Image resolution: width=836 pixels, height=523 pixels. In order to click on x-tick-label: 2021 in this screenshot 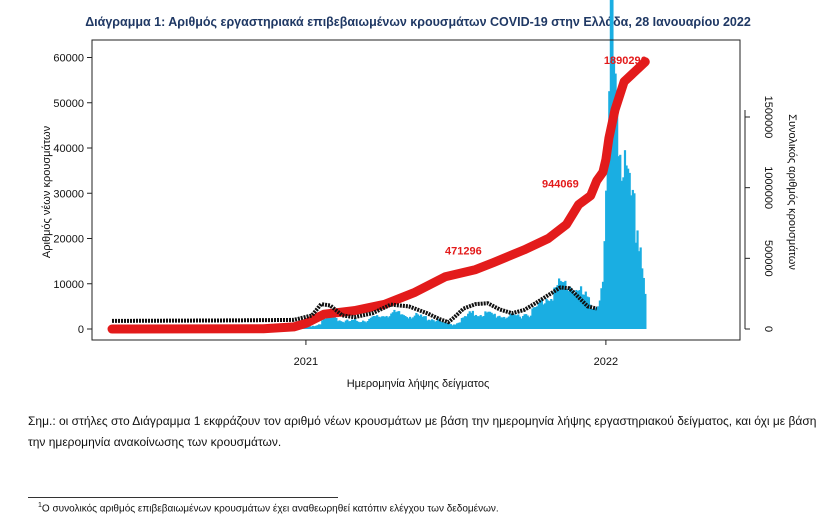, I will do `click(306, 362)`.